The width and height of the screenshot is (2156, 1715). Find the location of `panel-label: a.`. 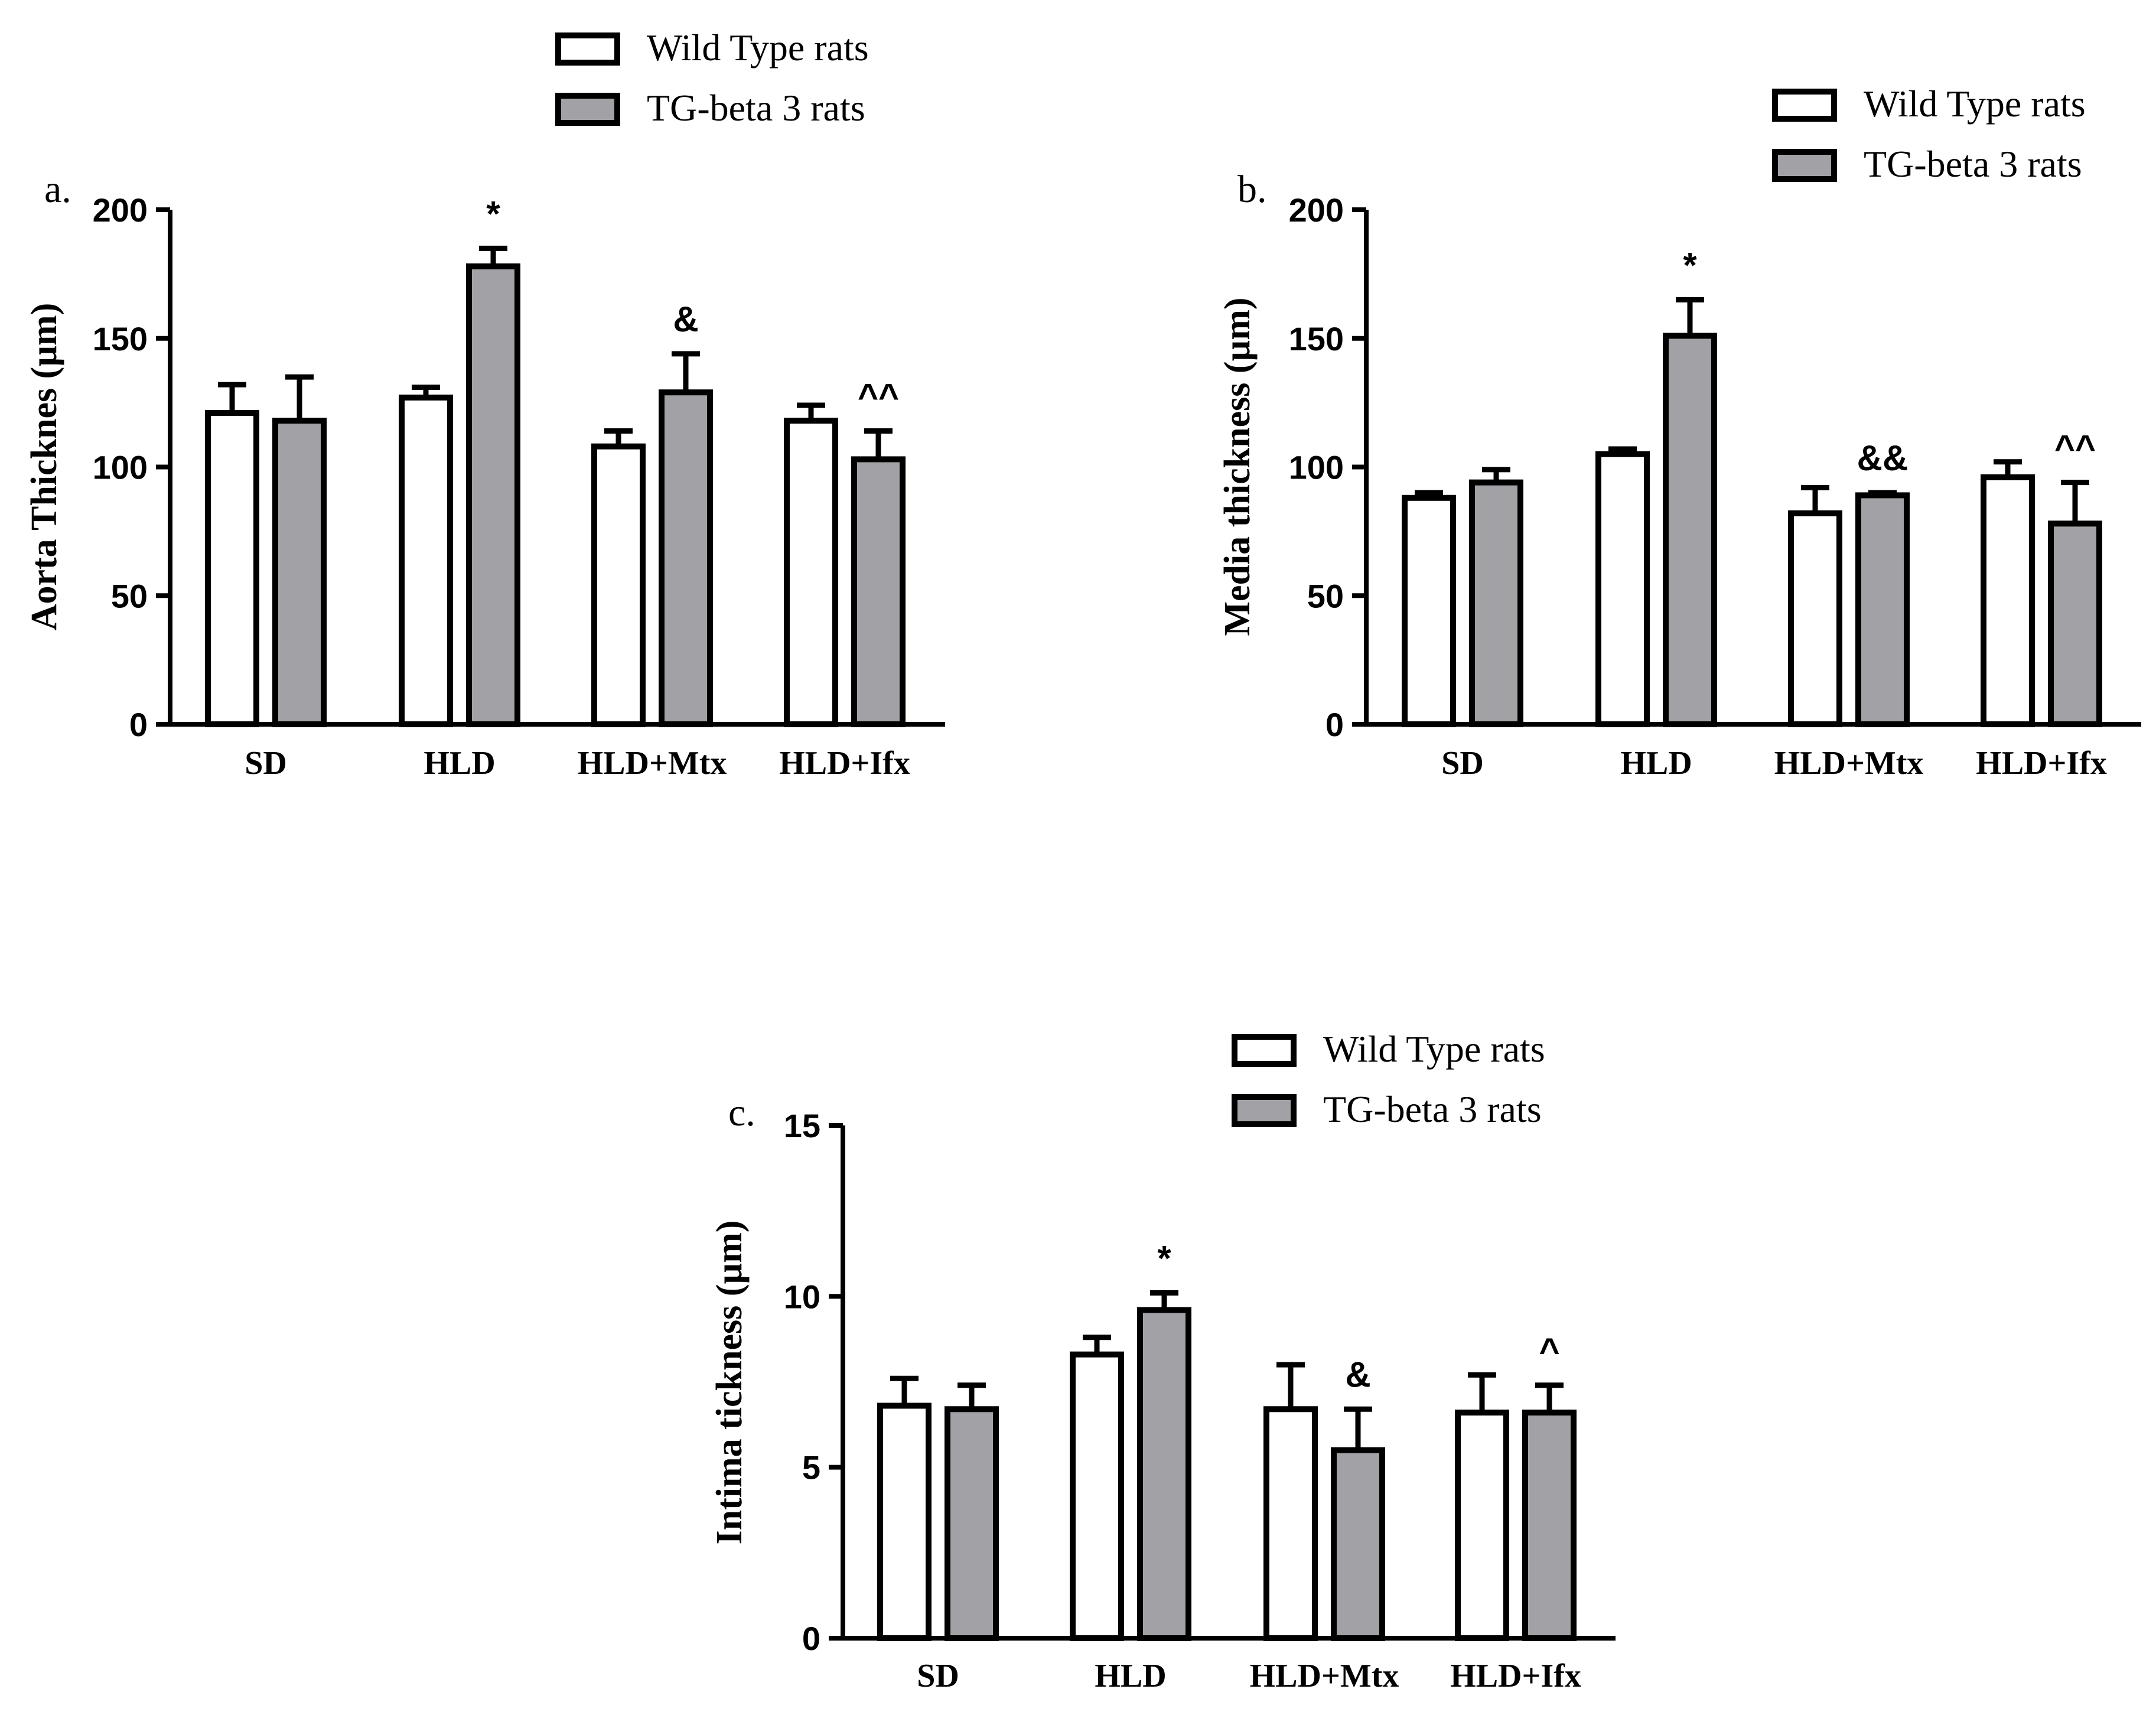

panel-label: a. is located at coordinates (58, 189).